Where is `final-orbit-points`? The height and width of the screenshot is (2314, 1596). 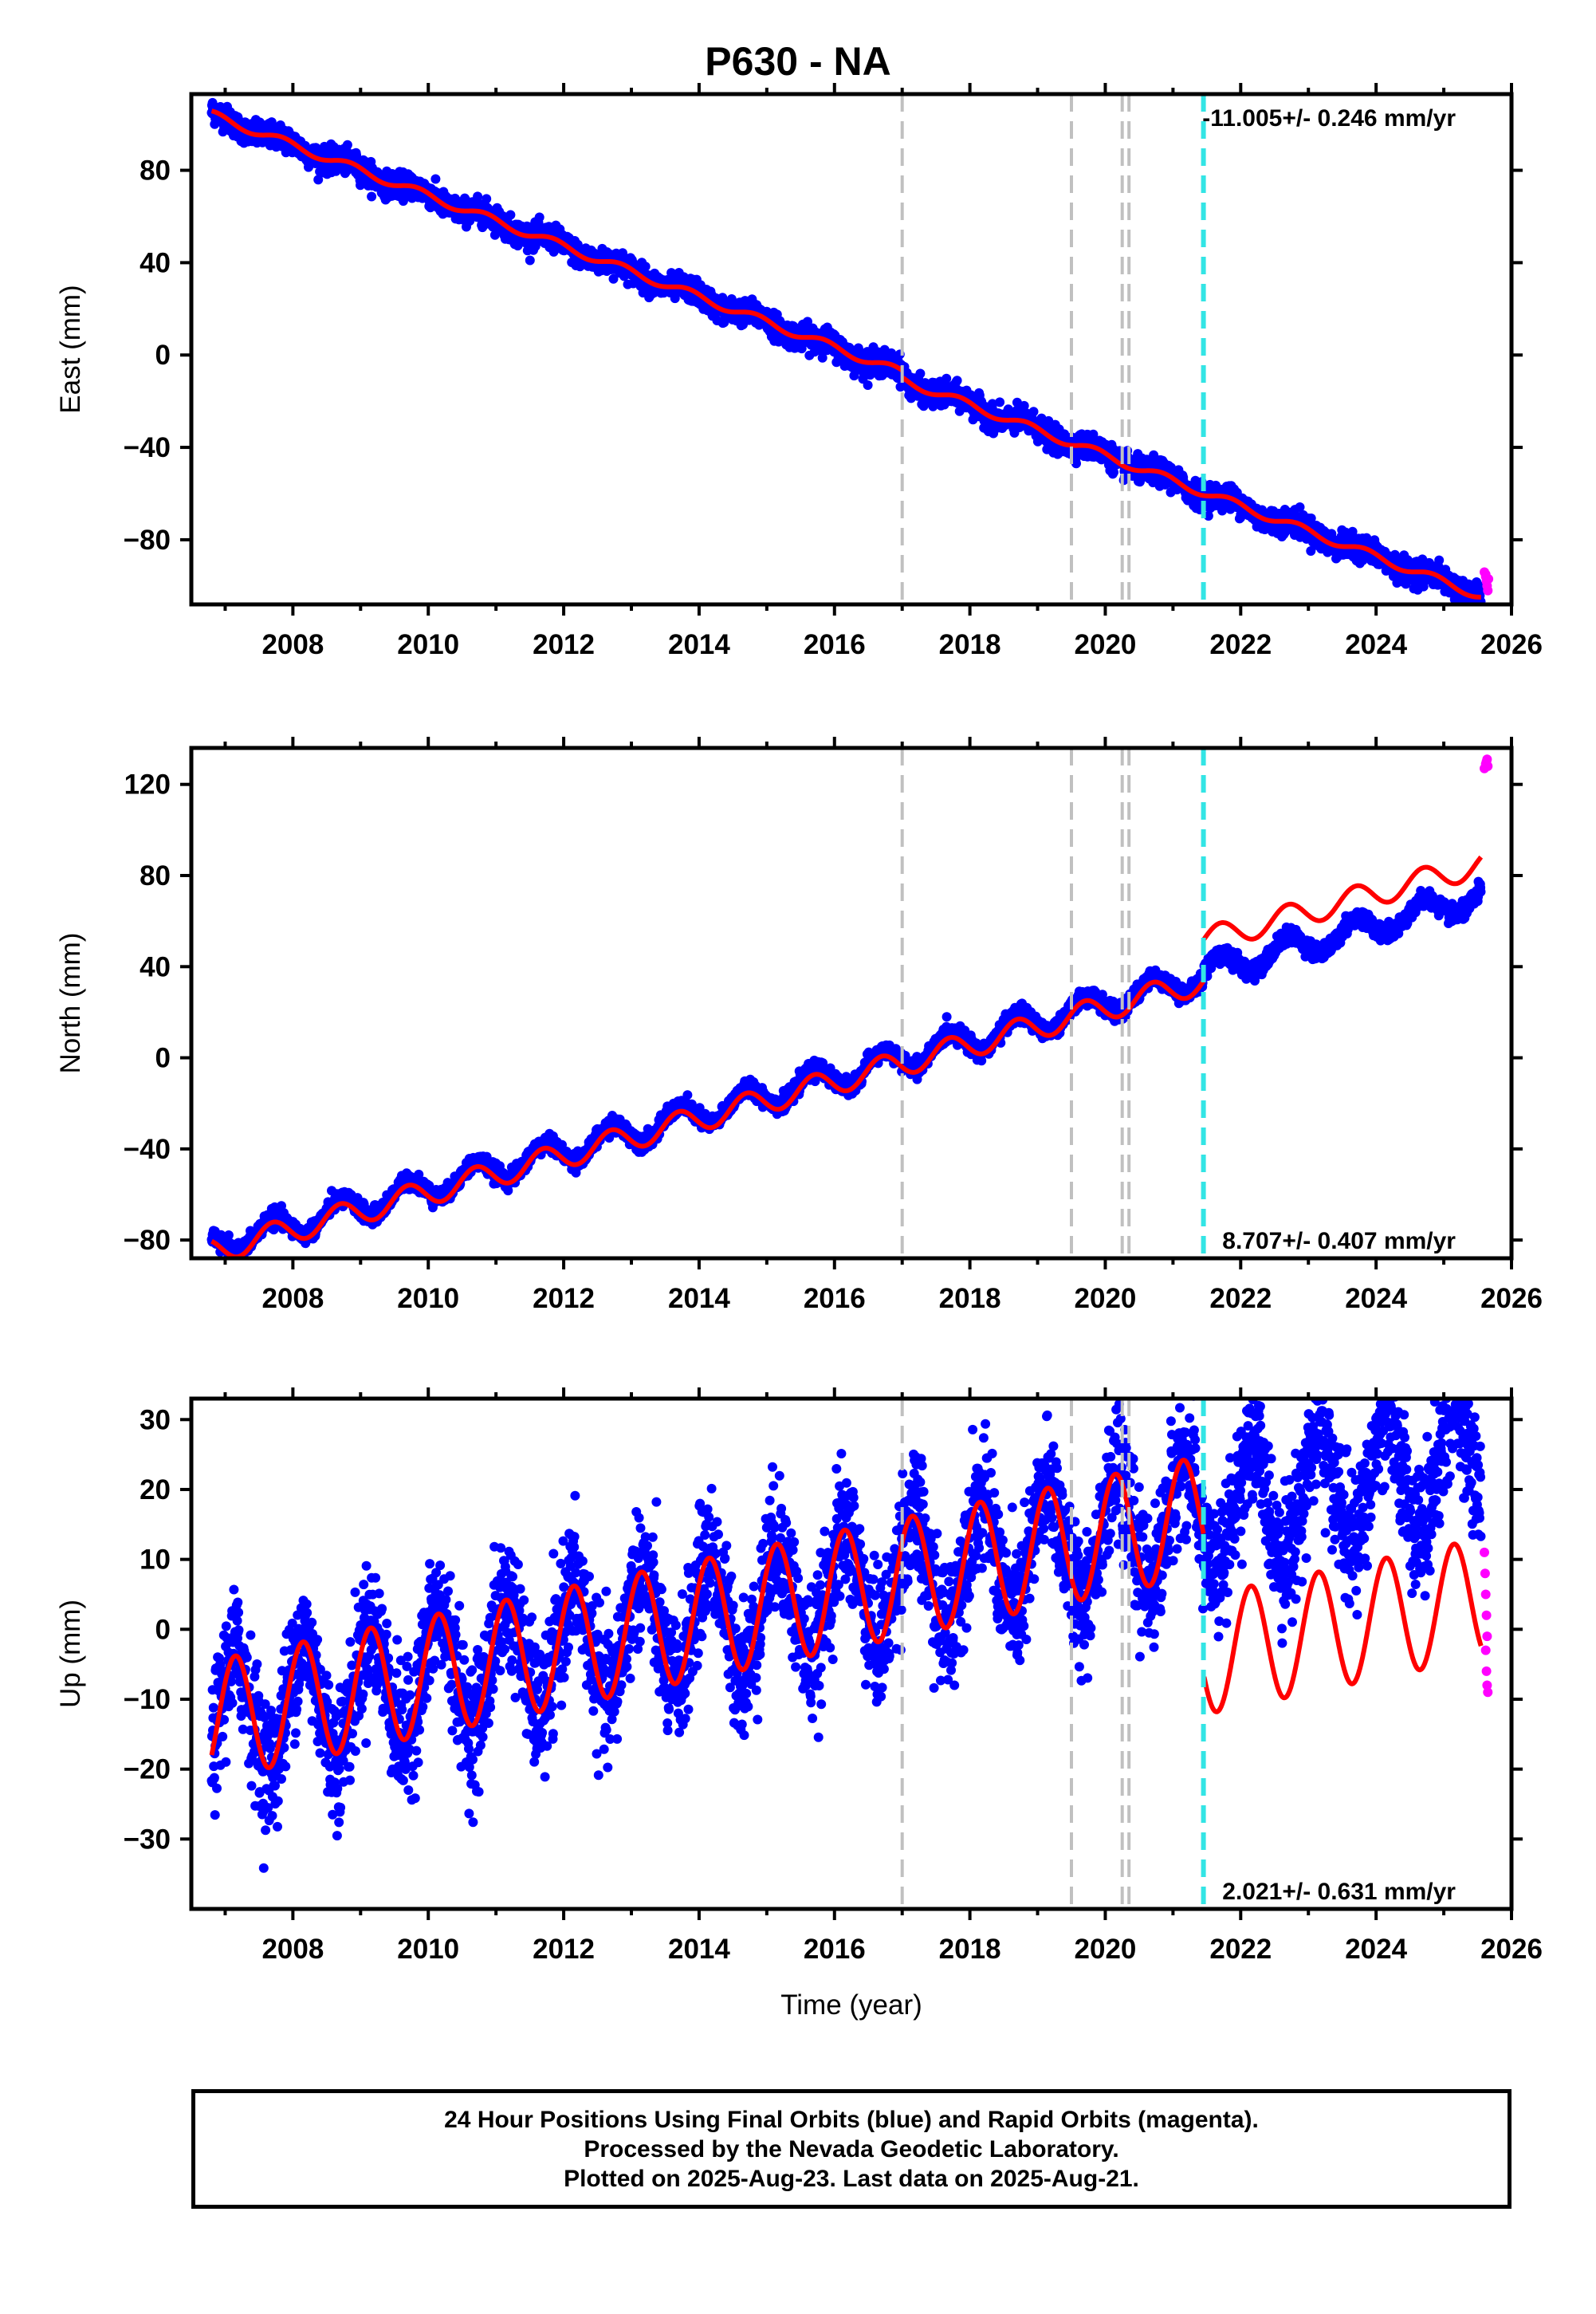
final-orbit-points is located at coordinates (846, 1067).